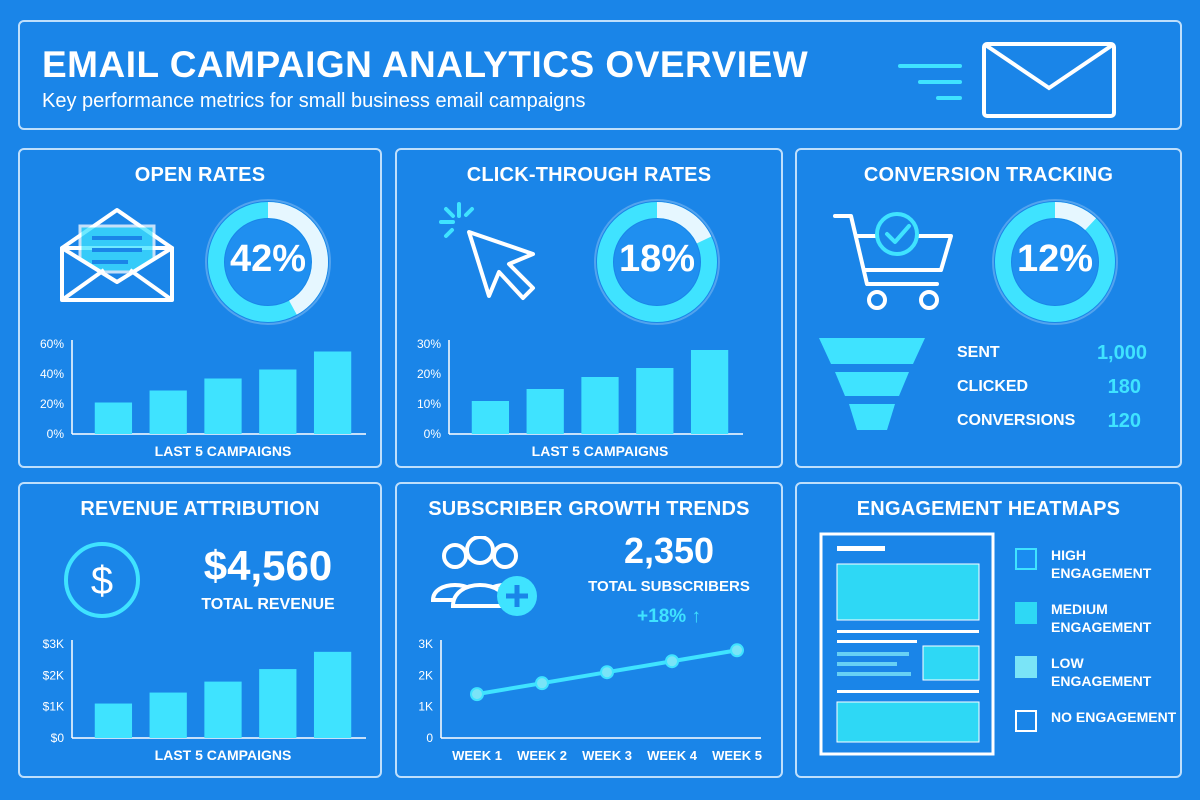  I want to click on xtick-label: WEEK 3, so click(607, 755).